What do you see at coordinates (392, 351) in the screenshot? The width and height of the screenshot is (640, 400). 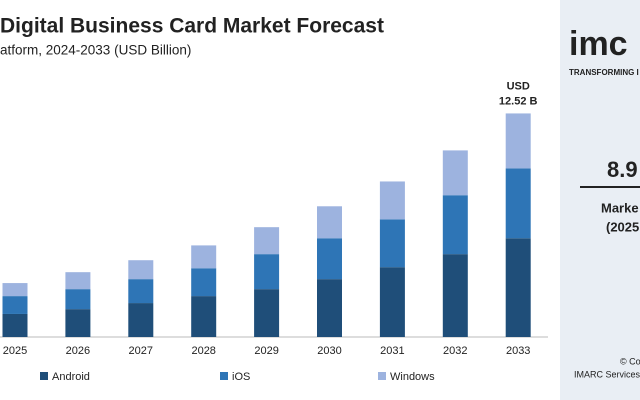 I see `x-tick-label: 2031` at bounding box center [392, 351].